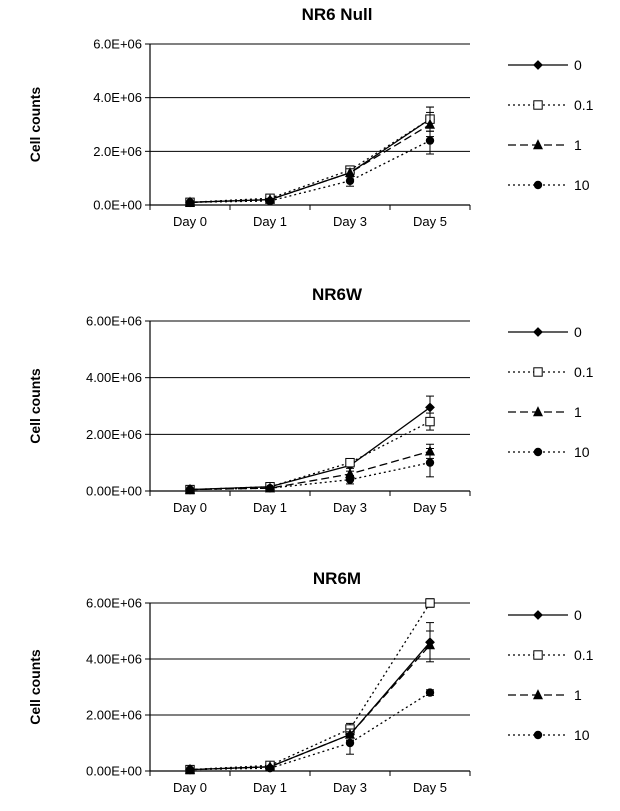 This screenshot has width=620, height=811. Describe the element at coordinates (430, 407) in the screenshot. I see `diamond-marker` at that location.